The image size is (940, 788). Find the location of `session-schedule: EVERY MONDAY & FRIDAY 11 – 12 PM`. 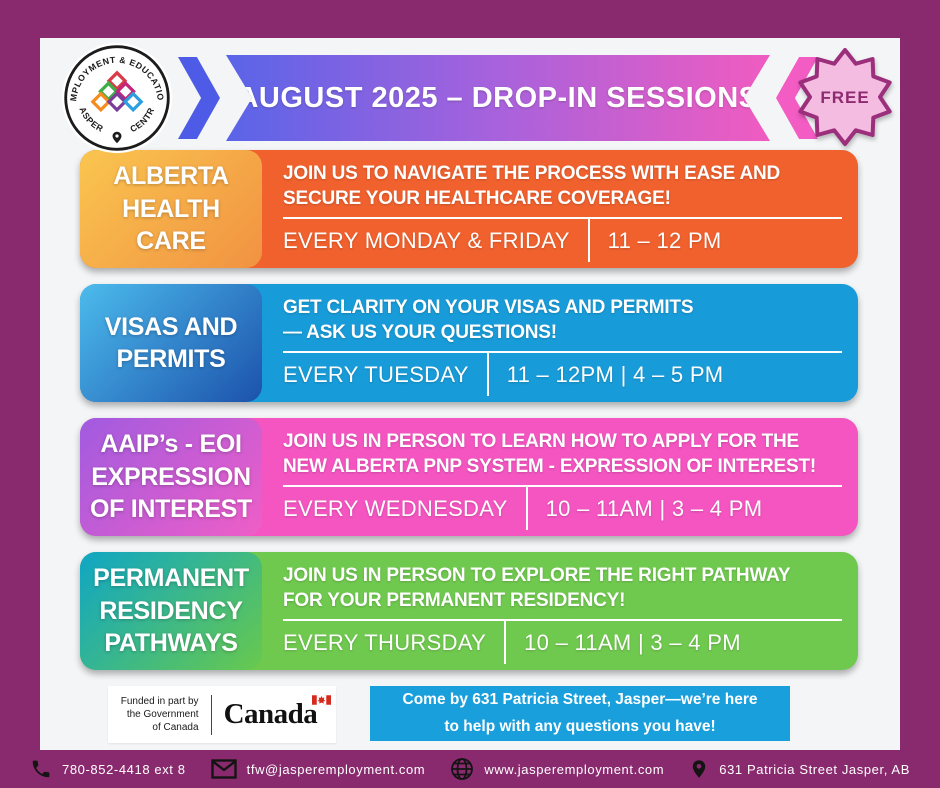

session-schedule: EVERY MONDAY & FRIDAY 11 – 12 PM is located at coordinates (562, 240).